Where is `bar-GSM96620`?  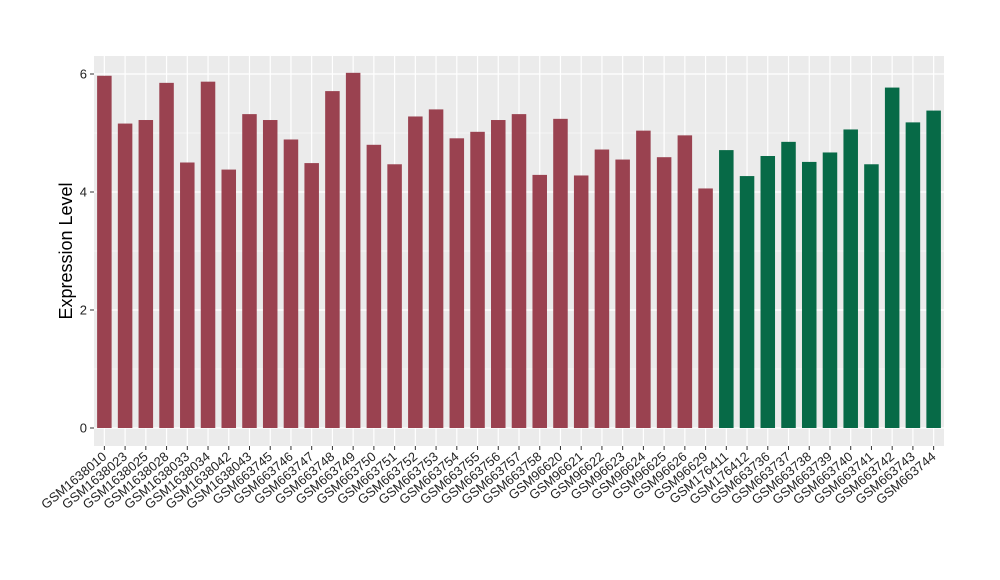
bar-GSM96620 is located at coordinates (560, 273).